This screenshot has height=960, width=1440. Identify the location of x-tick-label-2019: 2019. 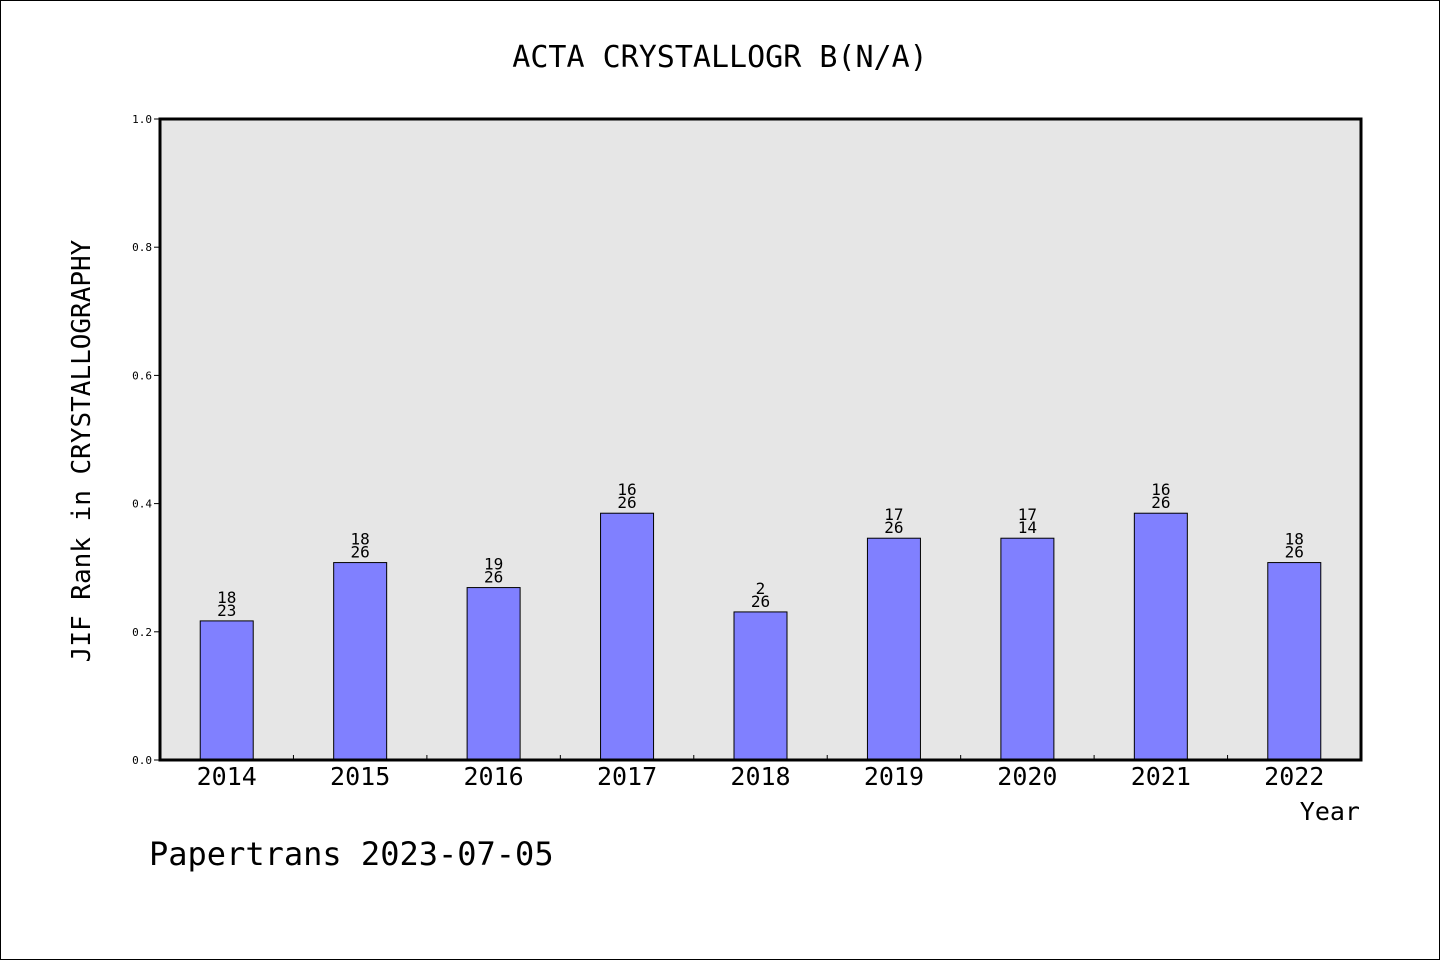
(894, 776).